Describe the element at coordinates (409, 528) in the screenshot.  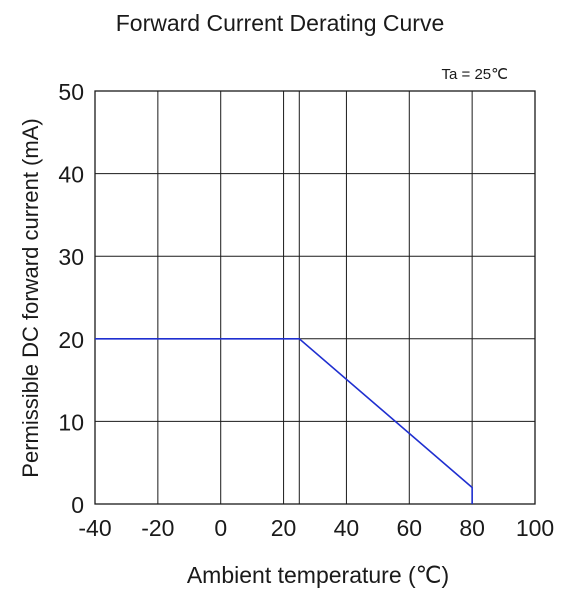
I see `x-tick-label-5: 60` at that location.